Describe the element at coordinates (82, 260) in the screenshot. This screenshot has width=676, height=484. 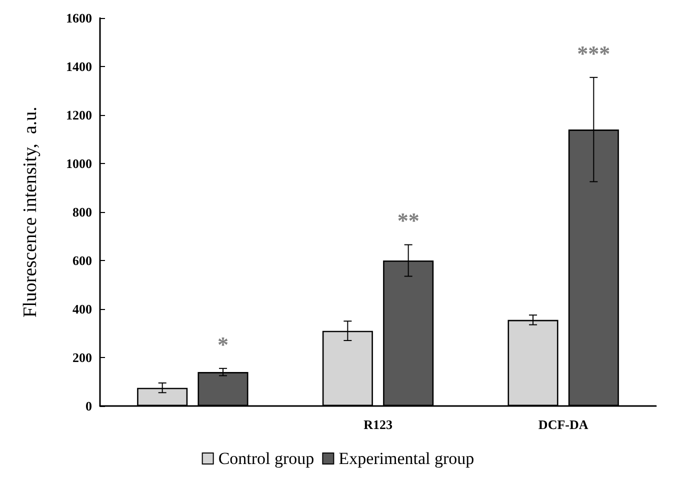
I see `y-tick-label: 600` at that location.